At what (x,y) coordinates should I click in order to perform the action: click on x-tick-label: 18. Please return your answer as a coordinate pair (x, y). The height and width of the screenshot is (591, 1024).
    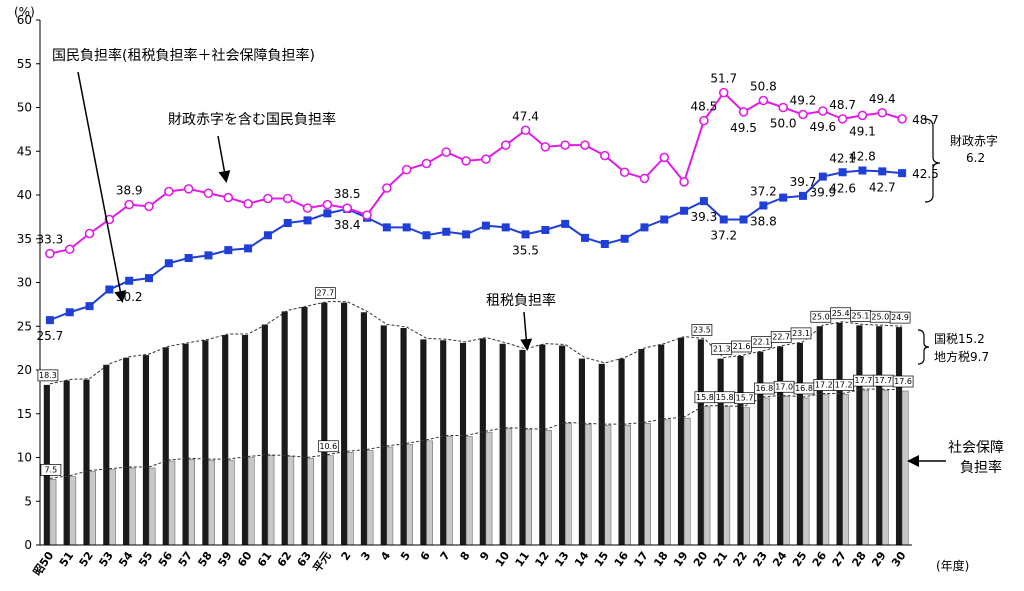
    Looking at the image, I should click on (660, 559).